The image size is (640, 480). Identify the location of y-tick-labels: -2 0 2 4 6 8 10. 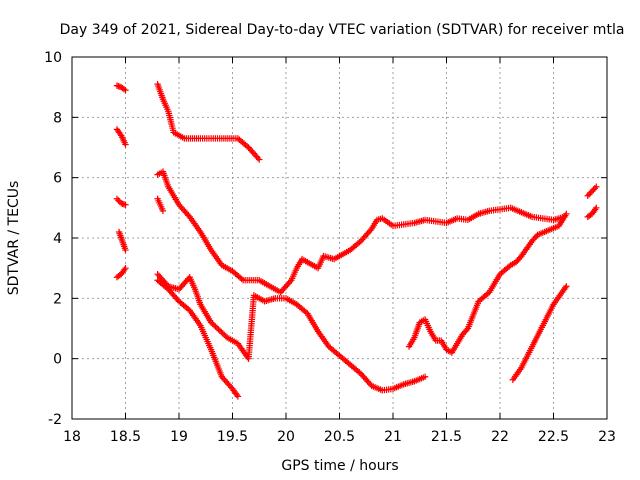
(53, 239).